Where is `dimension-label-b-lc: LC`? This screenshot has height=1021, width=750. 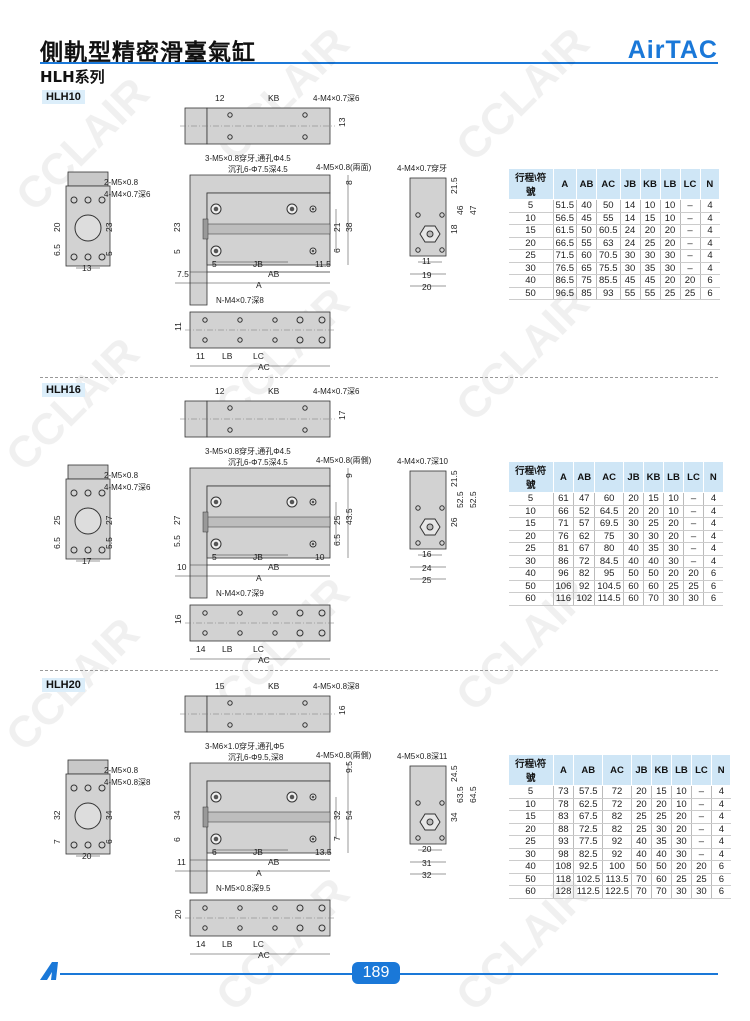
dimension-label-b-lc: LC is located at coordinates (258, 649).